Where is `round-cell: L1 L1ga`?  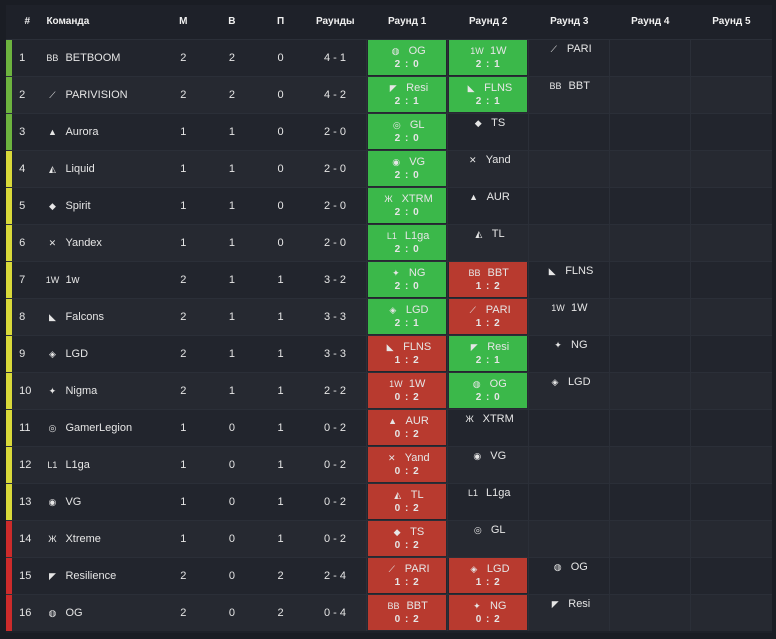 round-cell: L1 L1ga is located at coordinates (488, 501).